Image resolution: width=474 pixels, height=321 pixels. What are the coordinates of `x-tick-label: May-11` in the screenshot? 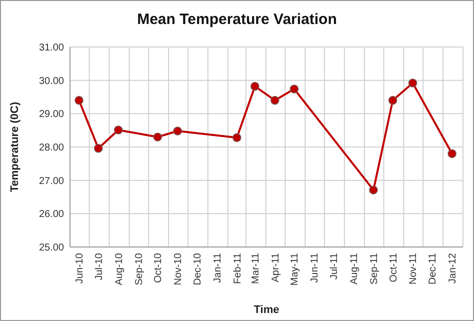 It's located at (295, 269).